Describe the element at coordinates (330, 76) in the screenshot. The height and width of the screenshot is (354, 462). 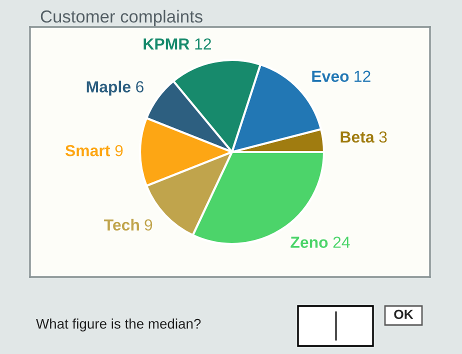
I see `slice-label: Eveo` at that location.